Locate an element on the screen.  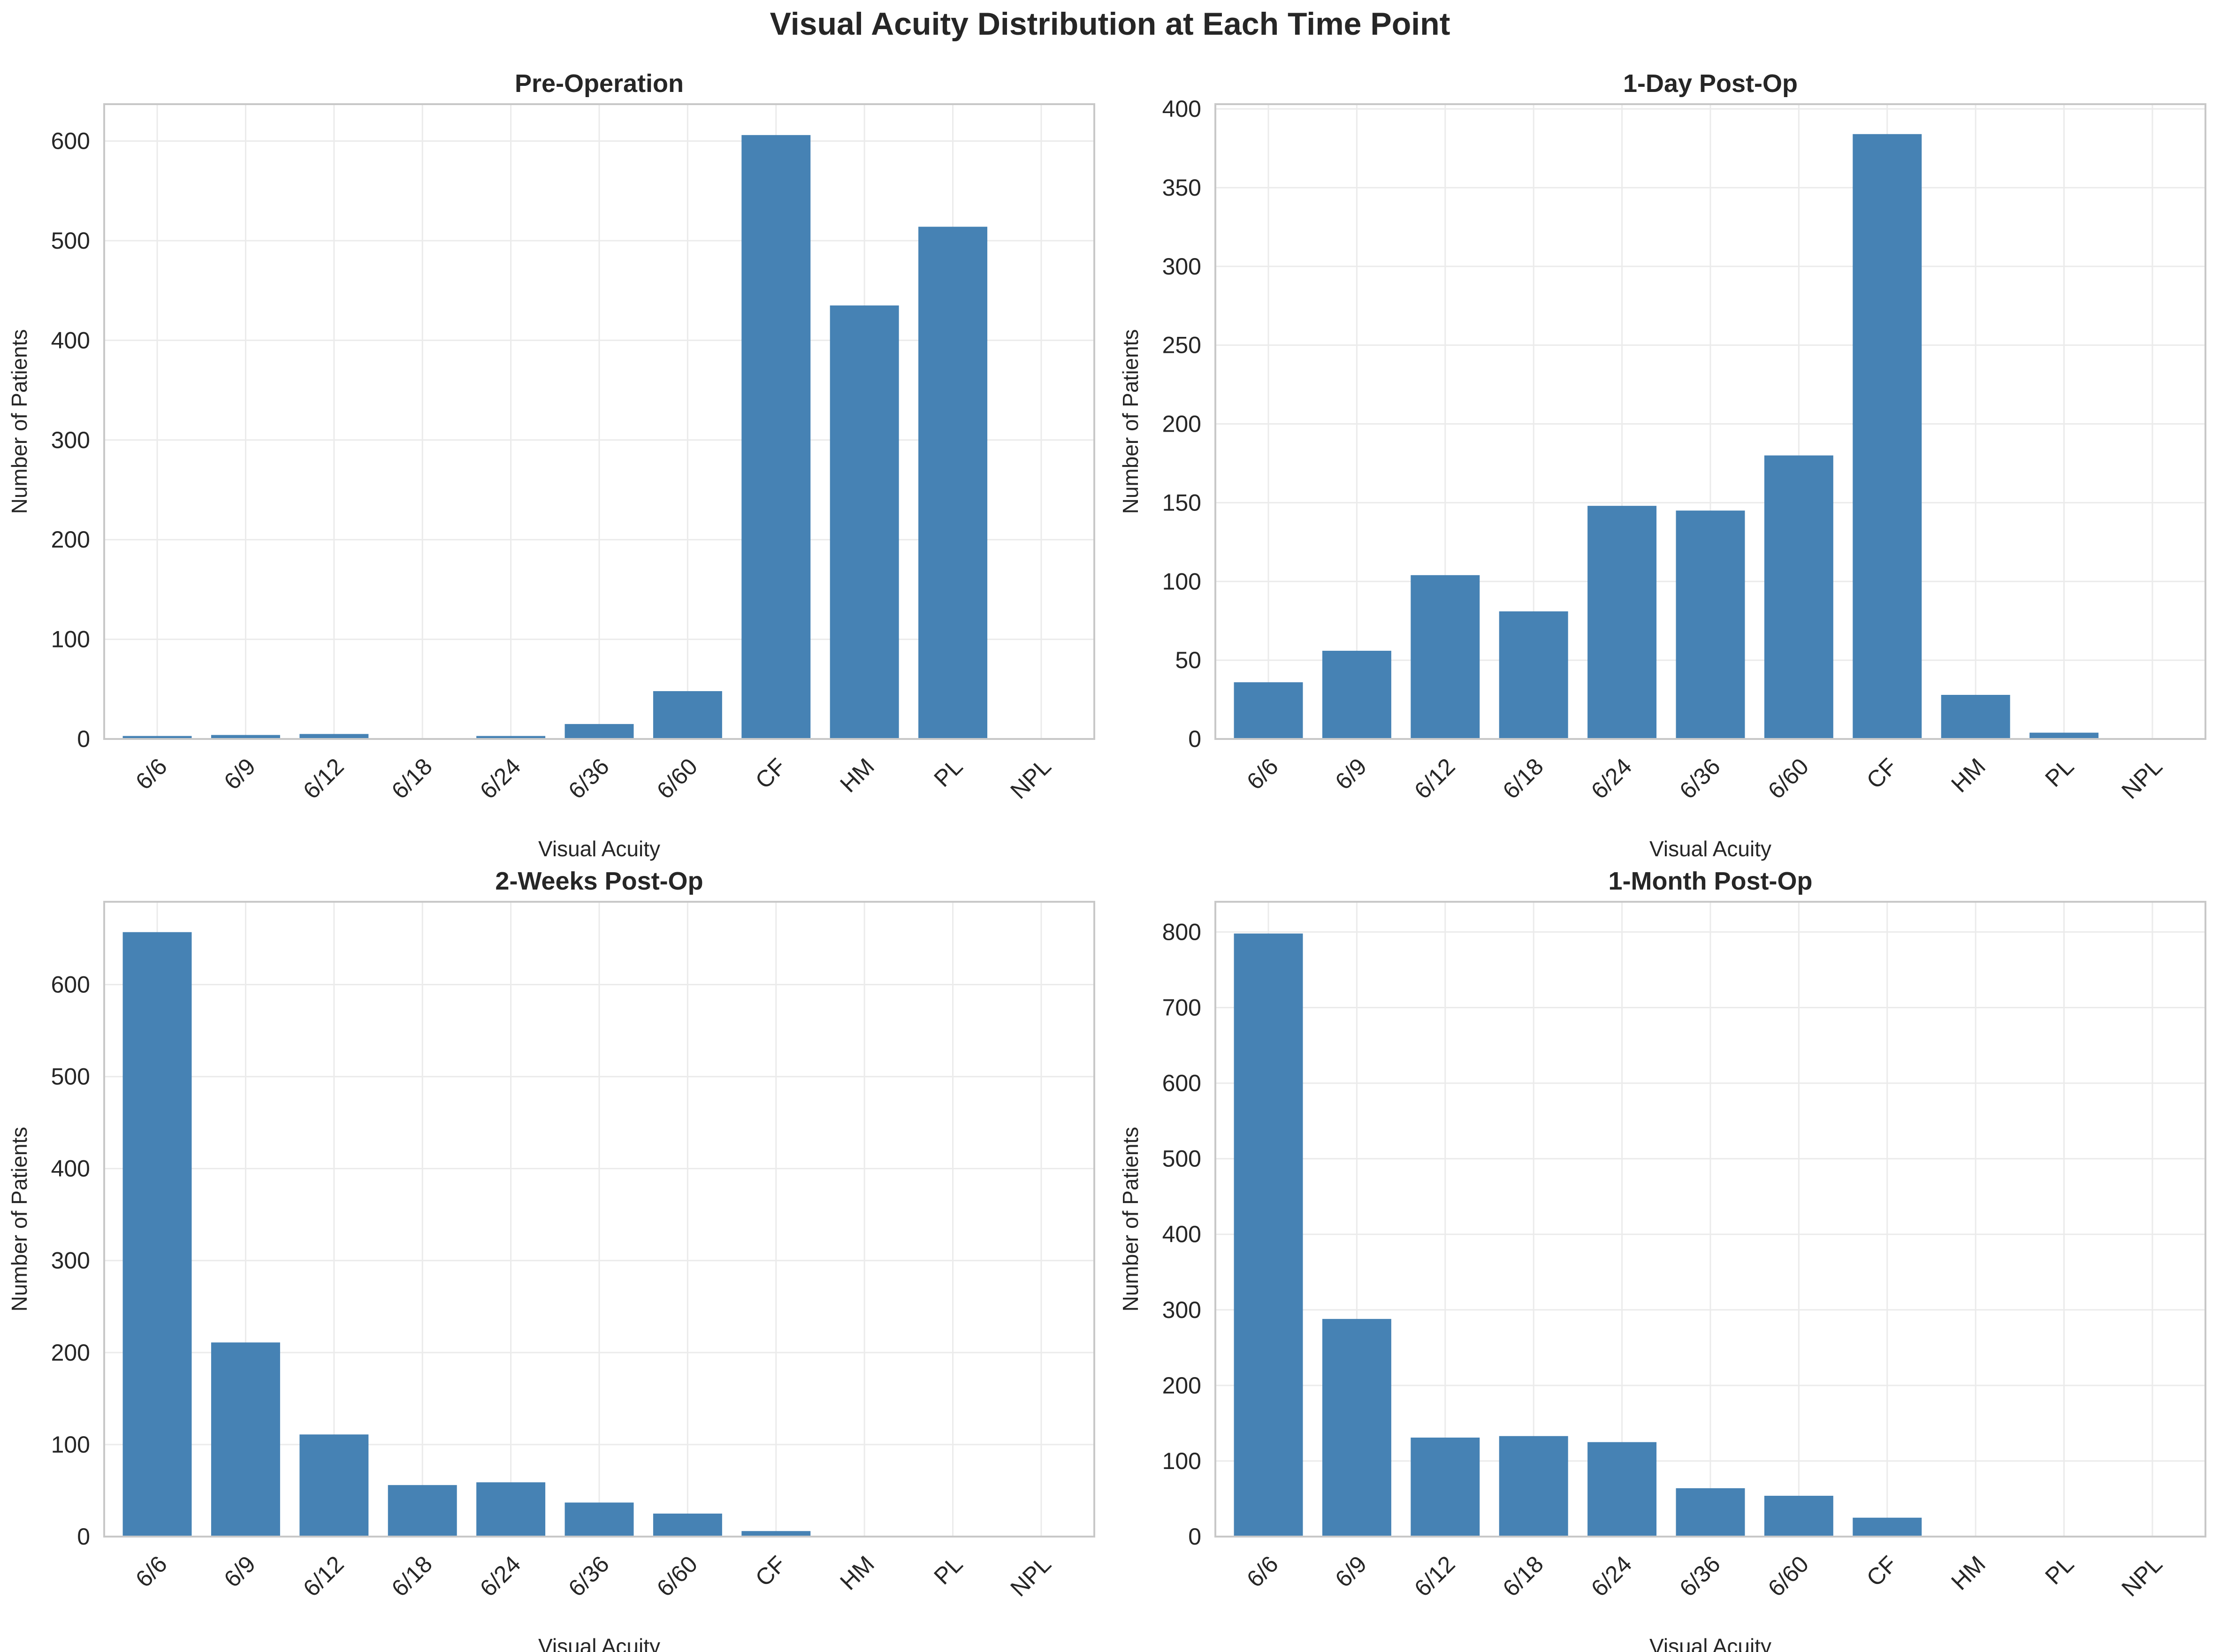
panel-title: 1-Month Post-Op is located at coordinates (1711, 881).